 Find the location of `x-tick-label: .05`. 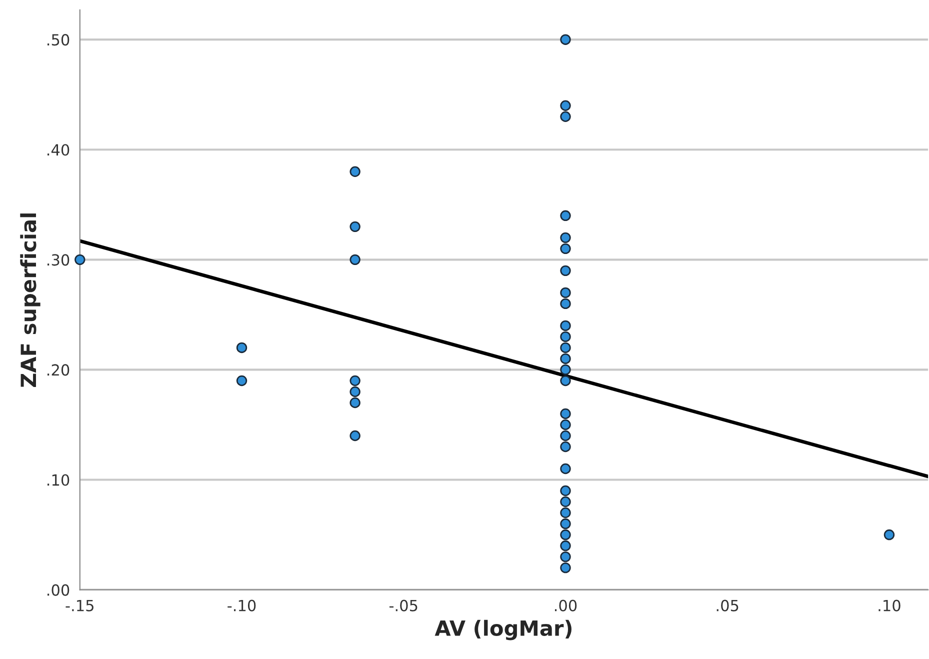

x-tick-label: .05 is located at coordinates (727, 606).